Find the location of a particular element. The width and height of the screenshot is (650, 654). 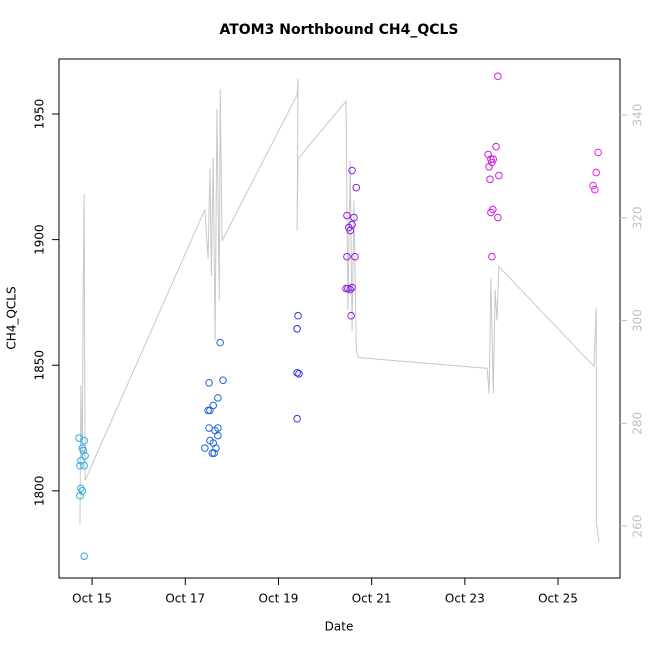

x-tick-label: Oct 19 is located at coordinates (279, 599).